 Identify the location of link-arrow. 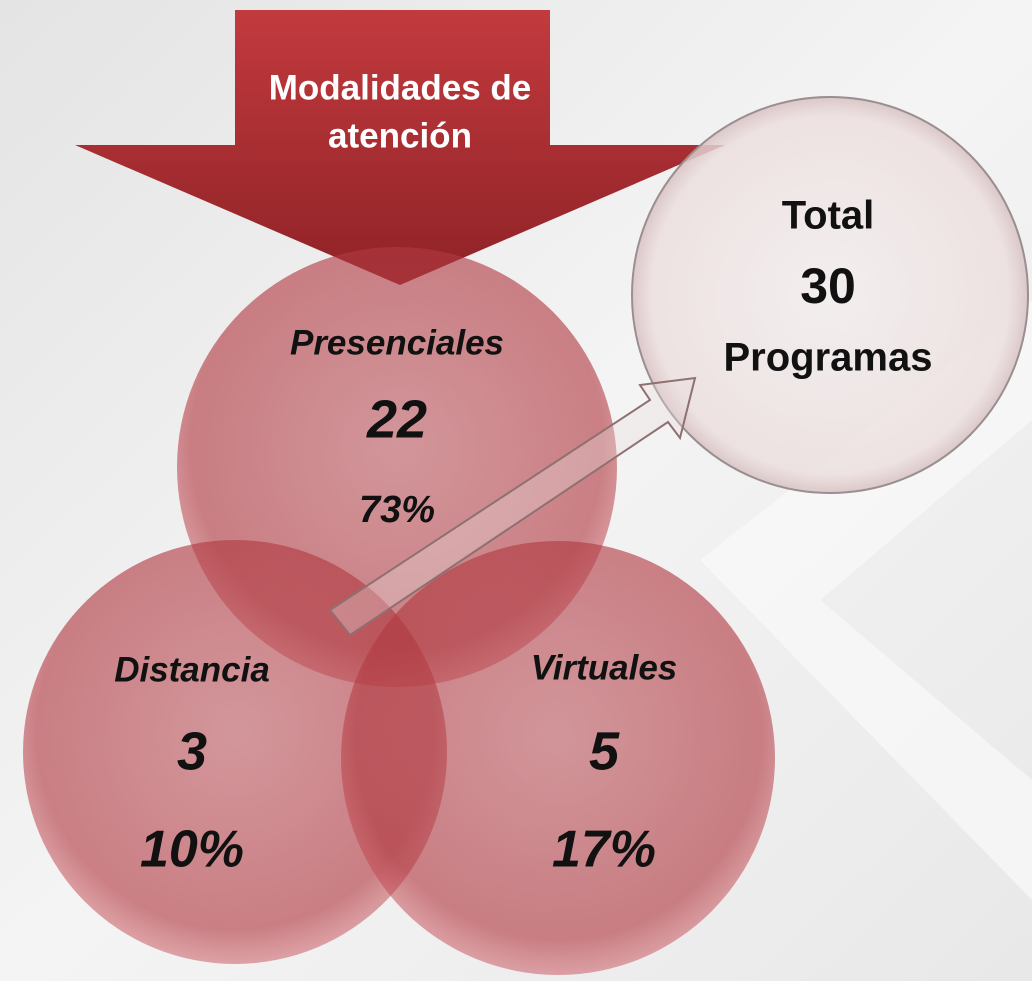
(512, 506).